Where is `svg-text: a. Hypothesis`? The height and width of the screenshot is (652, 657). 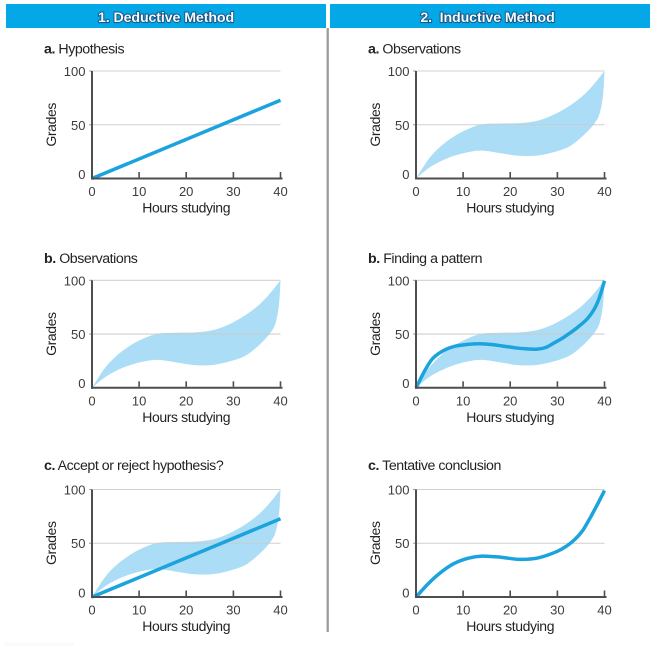 svg-text: a. Hypothesis is located at coordinates (84, 50).